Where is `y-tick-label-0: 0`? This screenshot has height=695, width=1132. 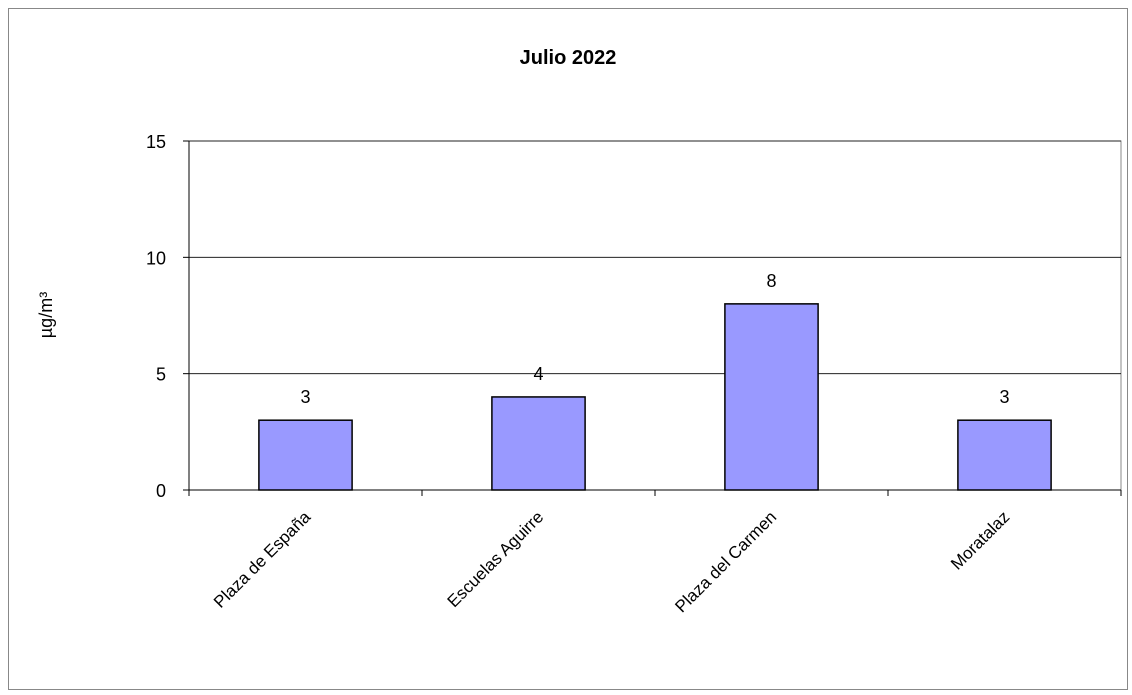 y-tick-label-0: 0 is located at coordinates (161, 491).